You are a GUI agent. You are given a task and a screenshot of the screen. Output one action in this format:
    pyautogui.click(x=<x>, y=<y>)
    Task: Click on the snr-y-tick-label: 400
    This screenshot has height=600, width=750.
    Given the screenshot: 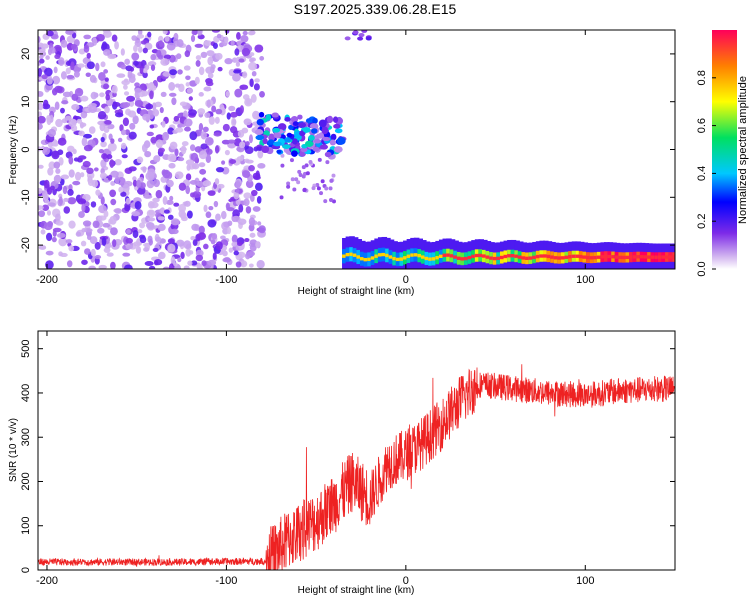 What is the action you would take?
    pyautogui.click(x=26, y=393)
    